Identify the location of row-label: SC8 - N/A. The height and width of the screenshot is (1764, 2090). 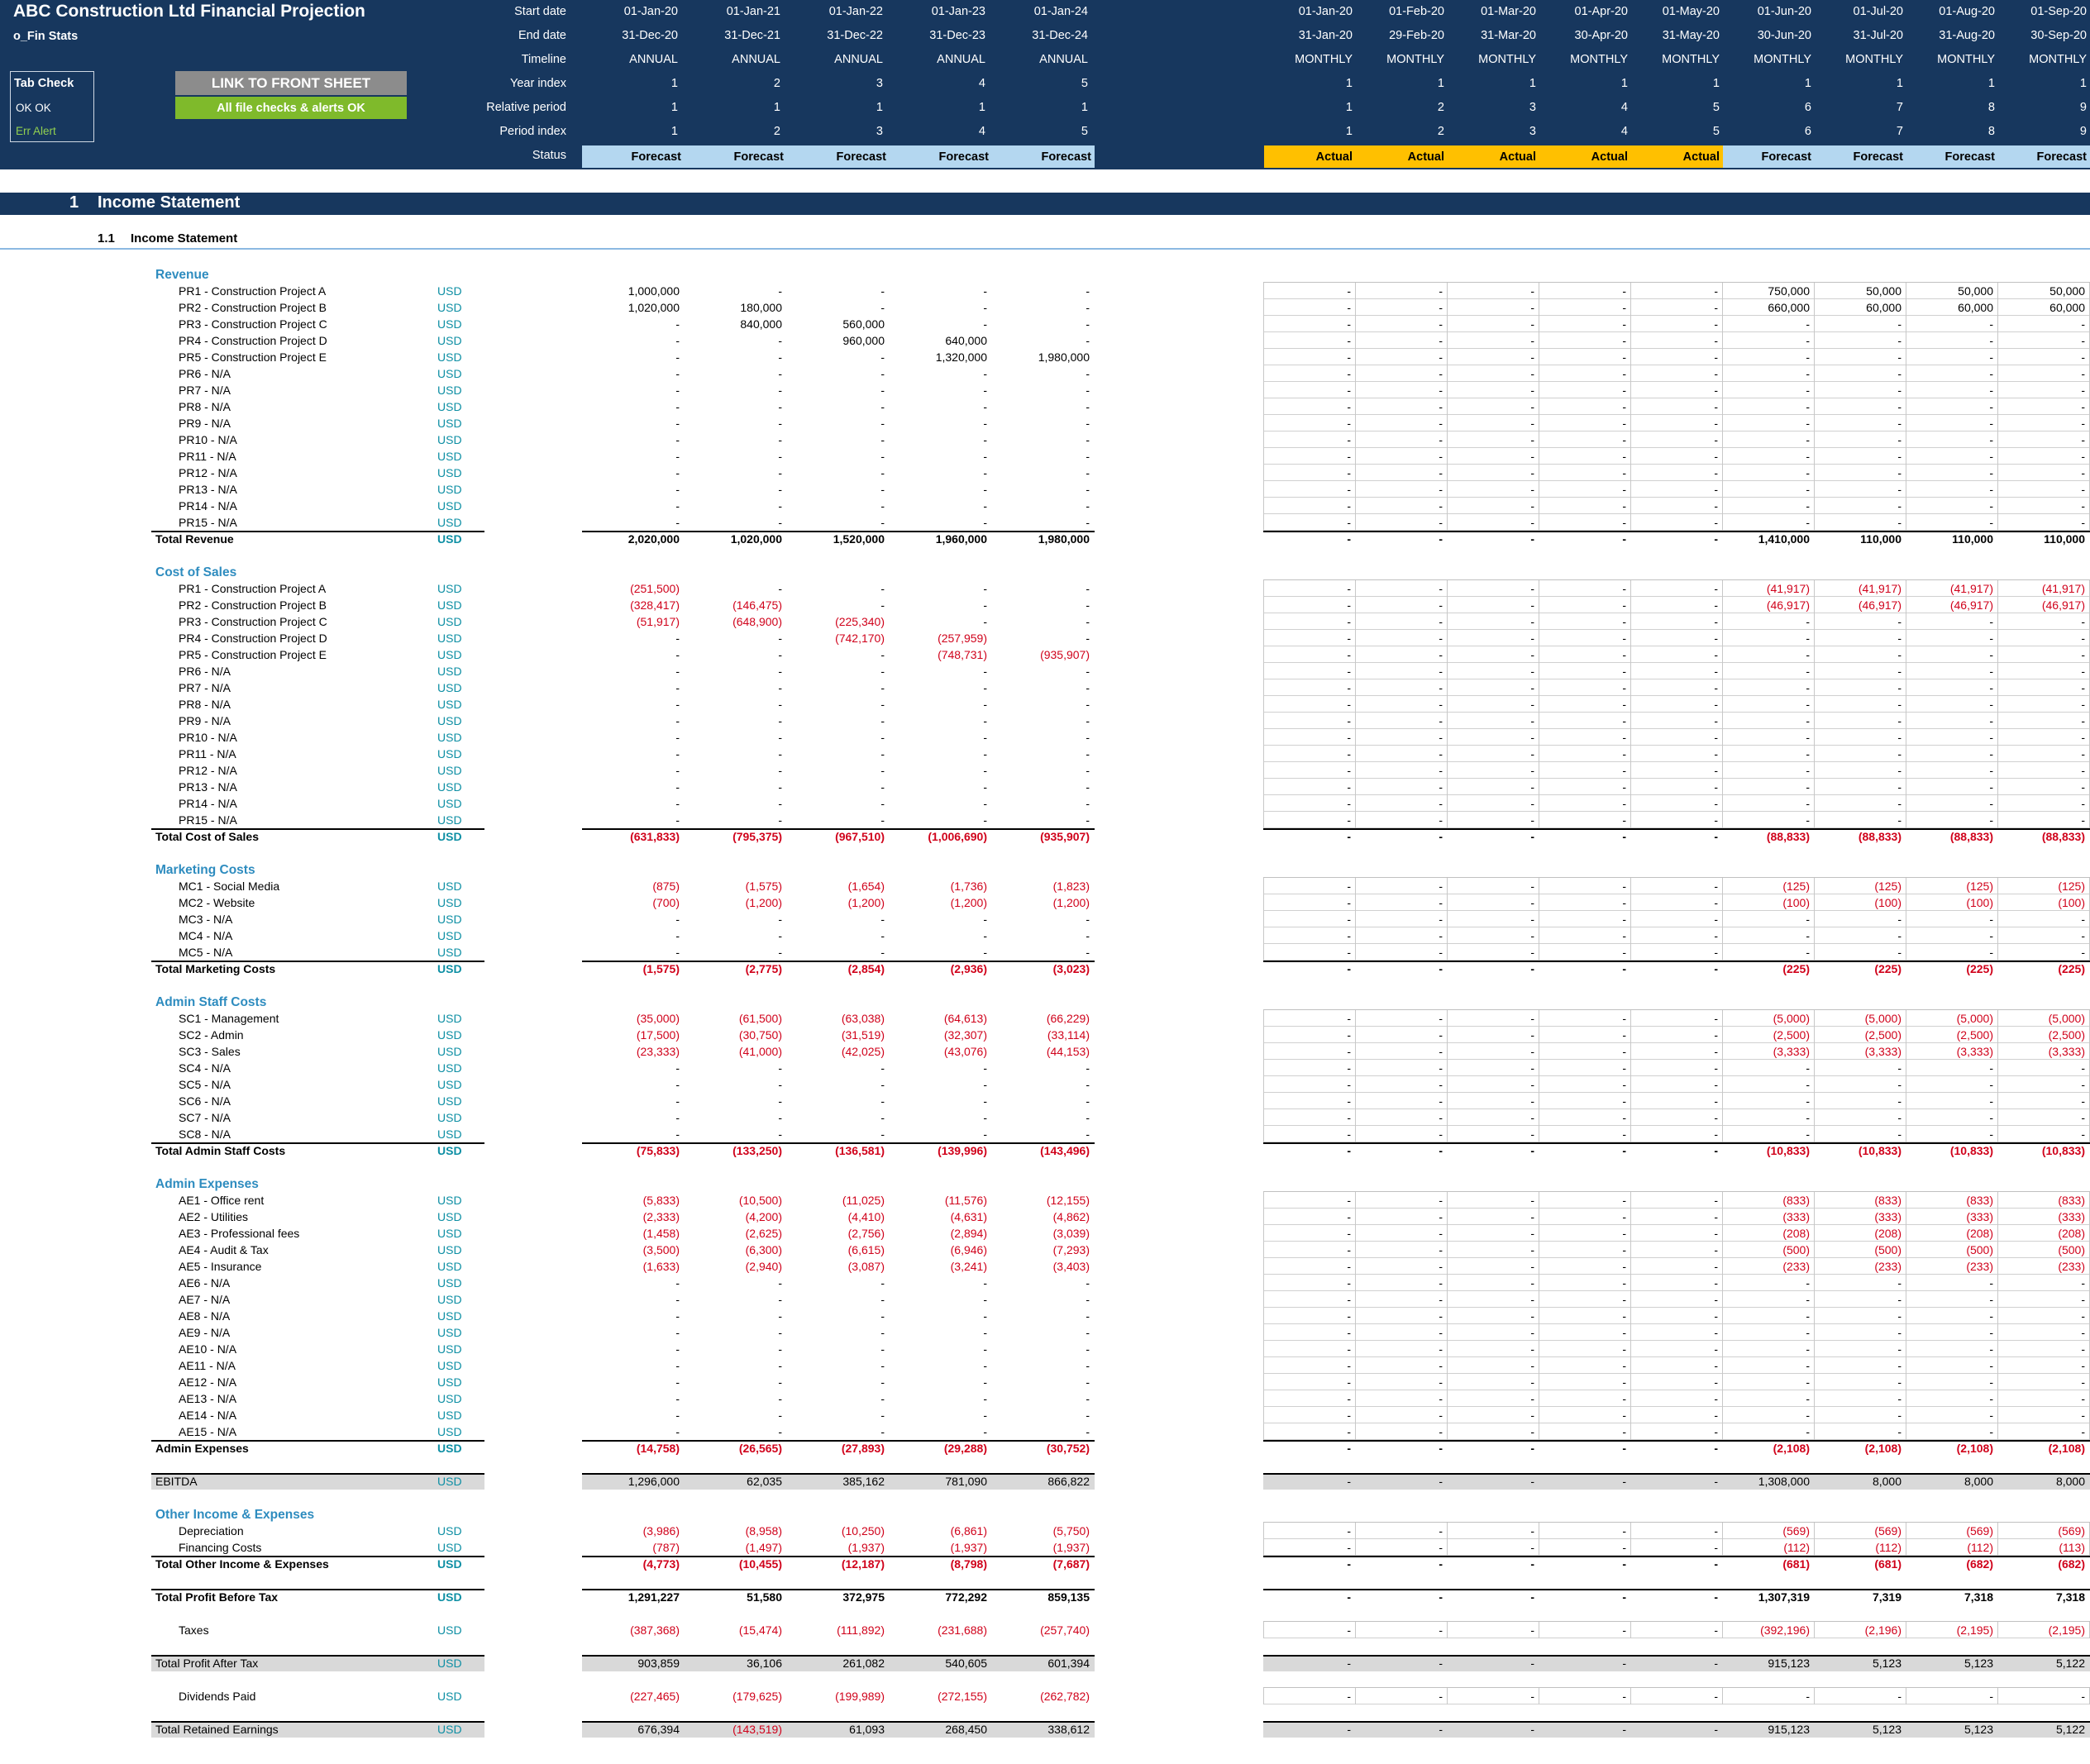
(205, 1134).